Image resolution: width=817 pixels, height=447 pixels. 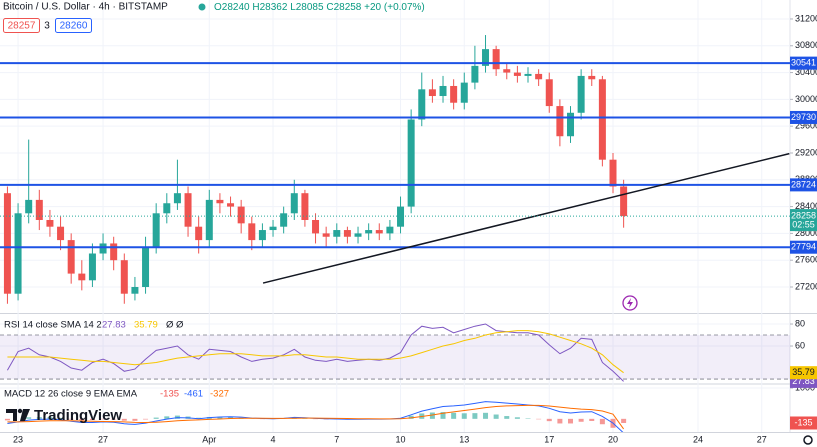 I want to click on level-label: 30541, so click(x=803, y=62).